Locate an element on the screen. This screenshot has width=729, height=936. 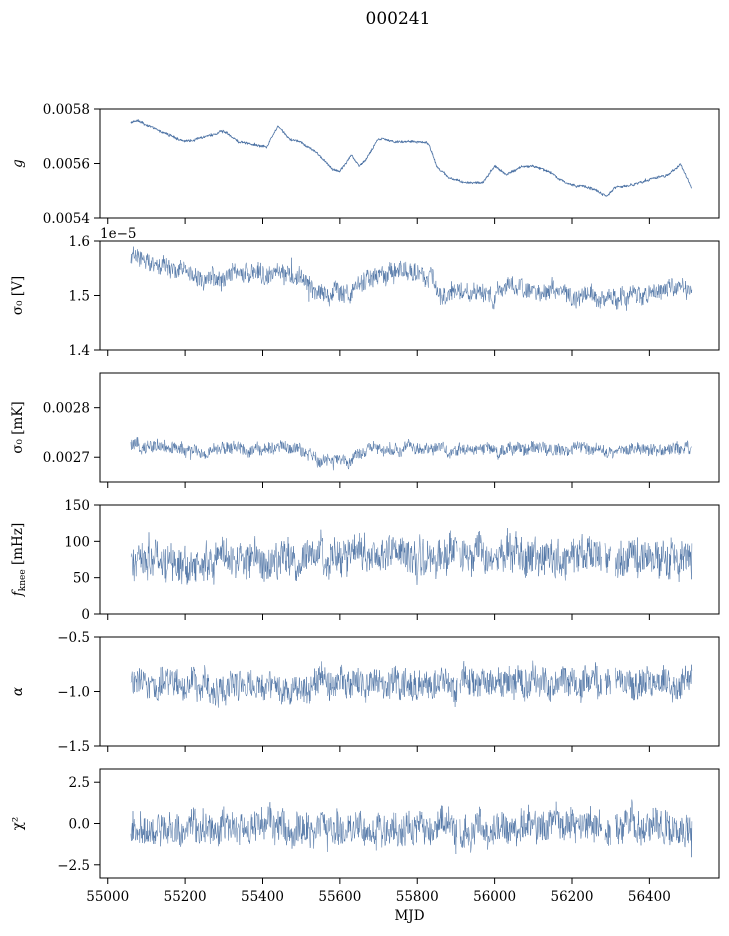
subplot-5: −1.5 −1.0 −0.5 α is located at coordinates (365, 692).